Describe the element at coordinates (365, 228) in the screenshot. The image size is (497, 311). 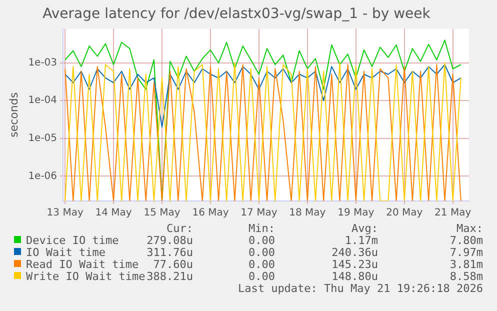
I see `text: Avg:` at that location.